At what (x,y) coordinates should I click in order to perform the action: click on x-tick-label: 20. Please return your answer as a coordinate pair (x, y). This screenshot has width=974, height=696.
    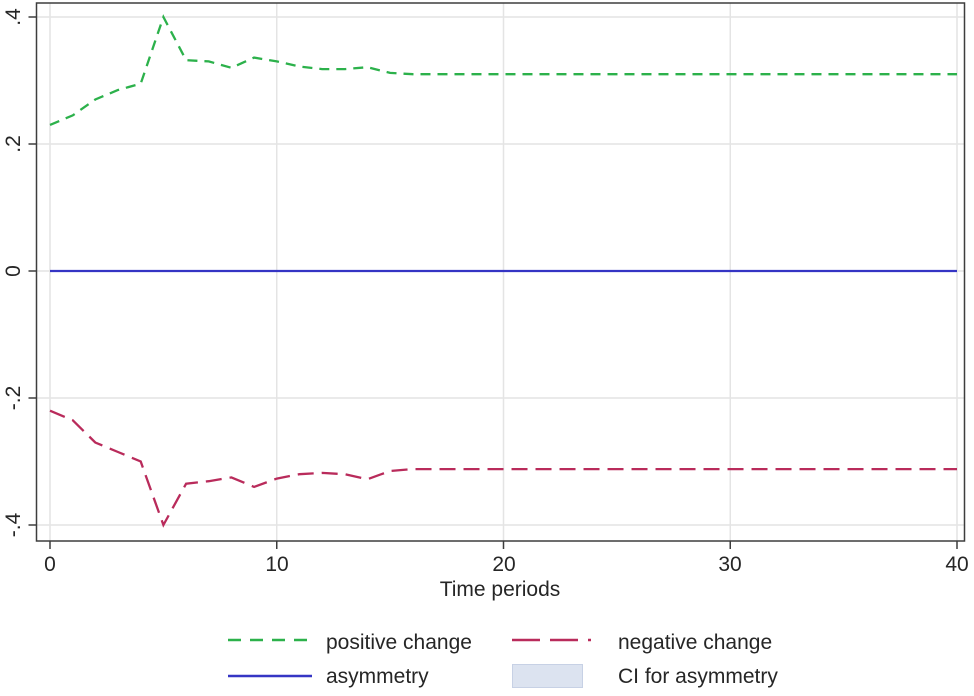
    Looking at the image, I should click on (504, 564).